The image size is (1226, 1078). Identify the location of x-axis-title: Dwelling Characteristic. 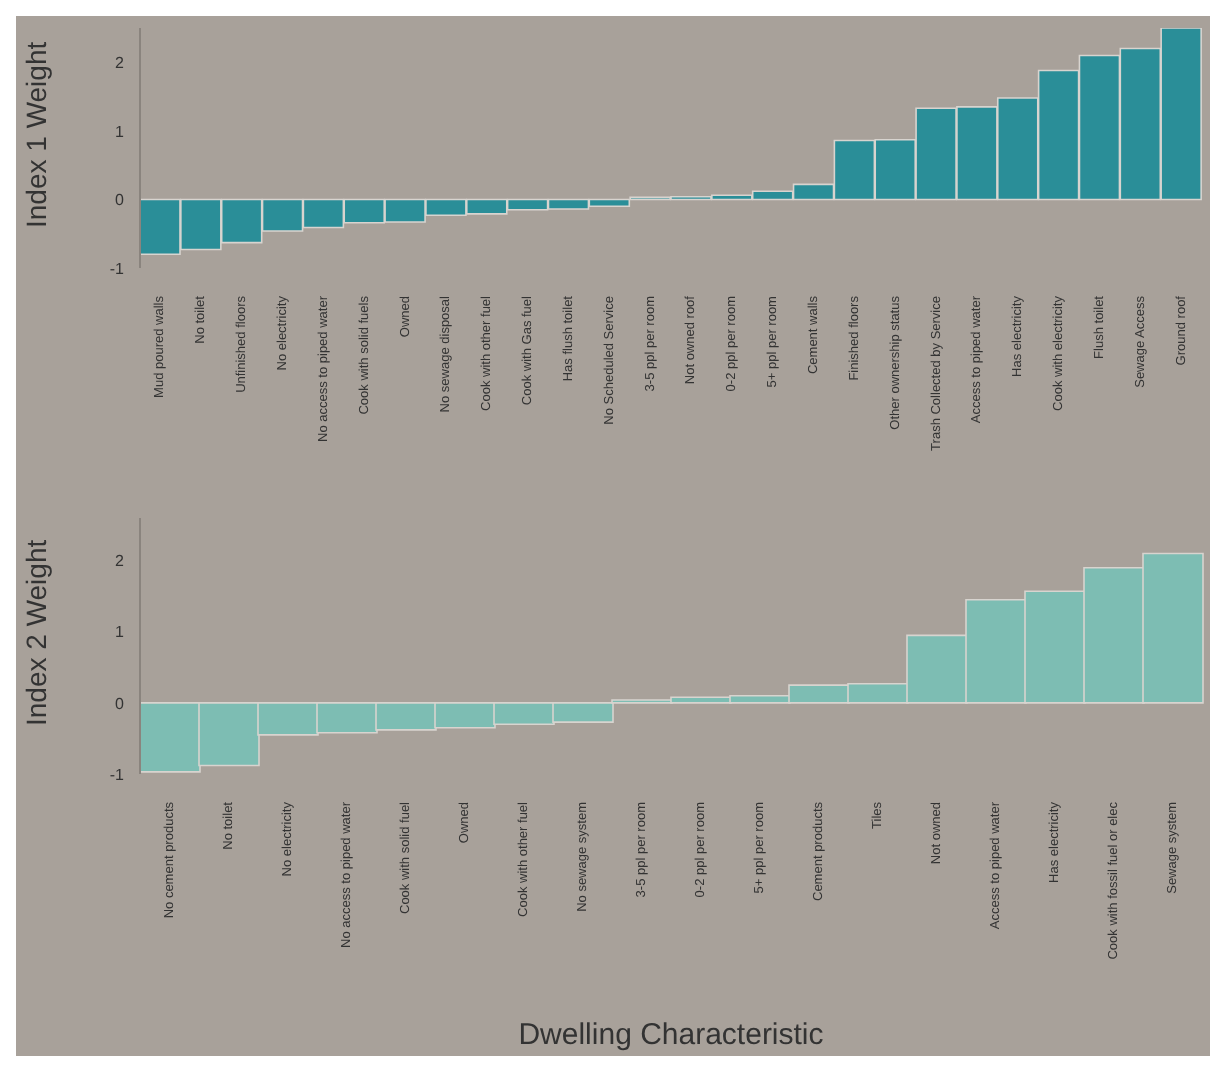
(671, 1035).